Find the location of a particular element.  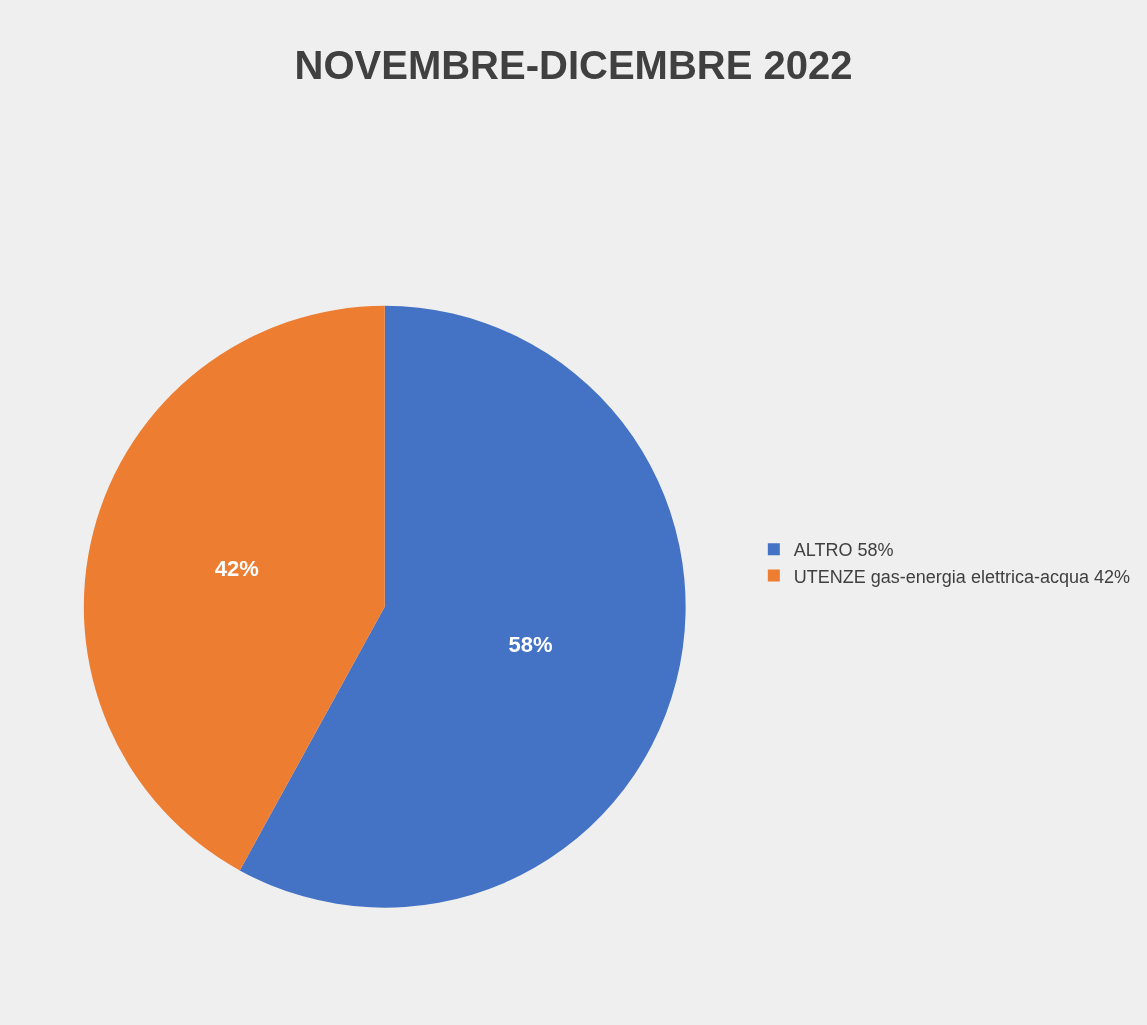

data-label: 42% is located at coordinates (236, 569).